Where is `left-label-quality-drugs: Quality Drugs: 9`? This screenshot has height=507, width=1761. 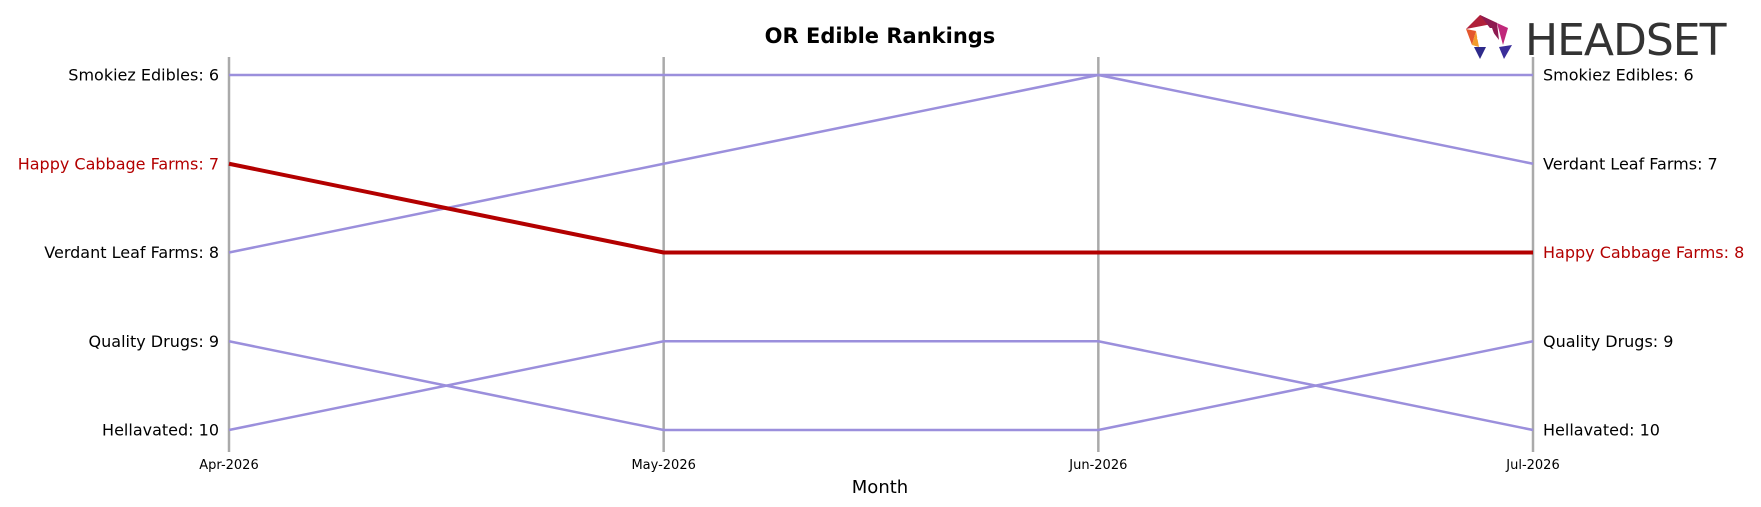
left-label-quality-drugs: Quality Drugs: 9 is located at coordinates (154, 341).